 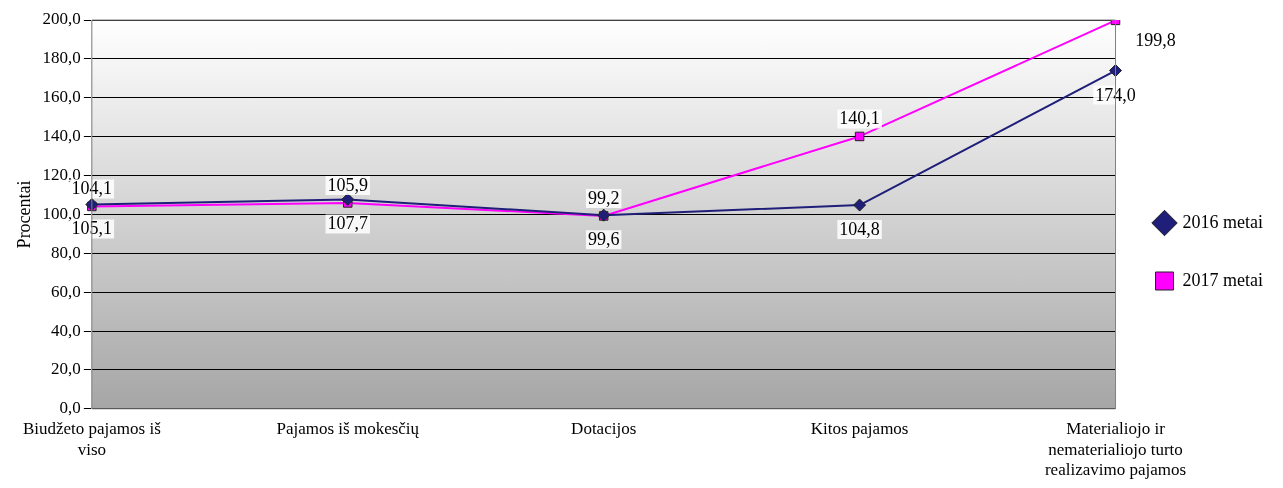 I want to click on y-tick-label: 20,0, so click(x=66, y=369).